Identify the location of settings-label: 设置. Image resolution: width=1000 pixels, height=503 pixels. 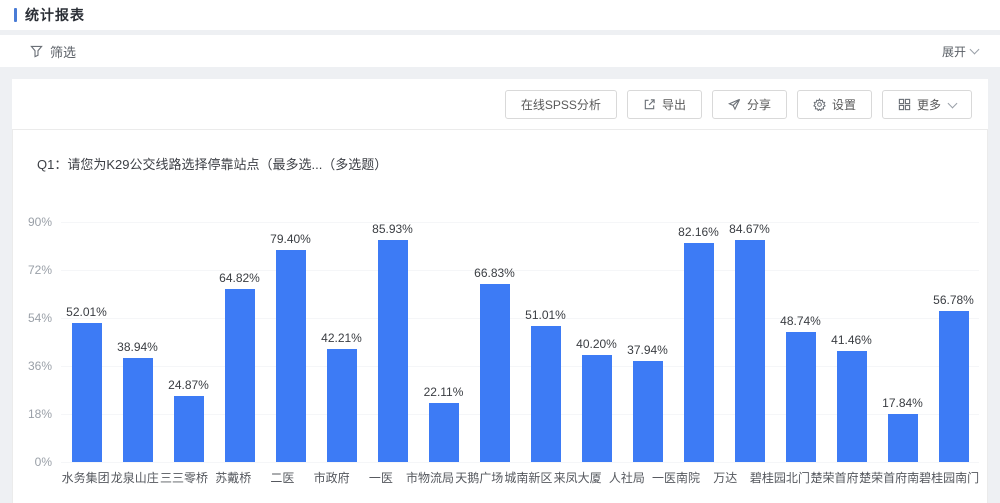
(843, 105).